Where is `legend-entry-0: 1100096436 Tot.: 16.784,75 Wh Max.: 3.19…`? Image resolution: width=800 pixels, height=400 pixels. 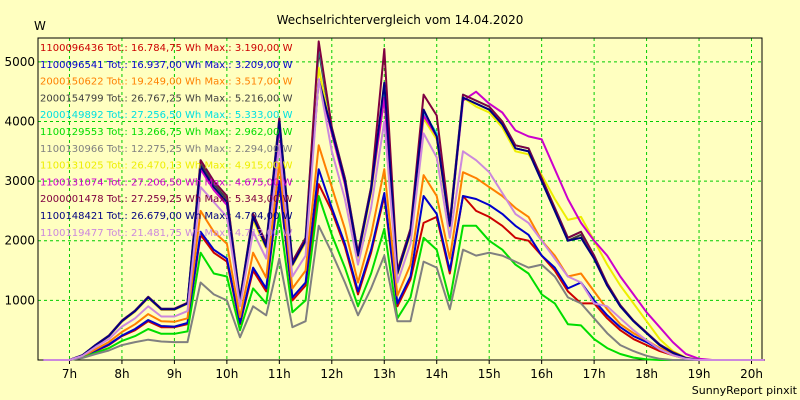
legend-entry-0: 1100096436 Tot.: 16.784,75 Wh Max.: 3.19… is located at coordinates (166, 48).